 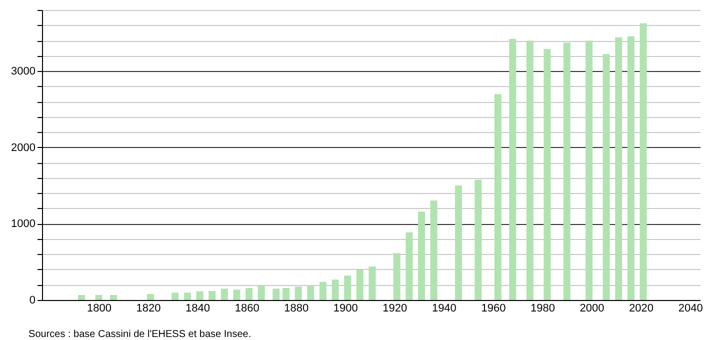 What do you see at coordinates (345, 308) in the screenshot?
I see `x-tick-label: 1900` at bounding box center [345, 308].